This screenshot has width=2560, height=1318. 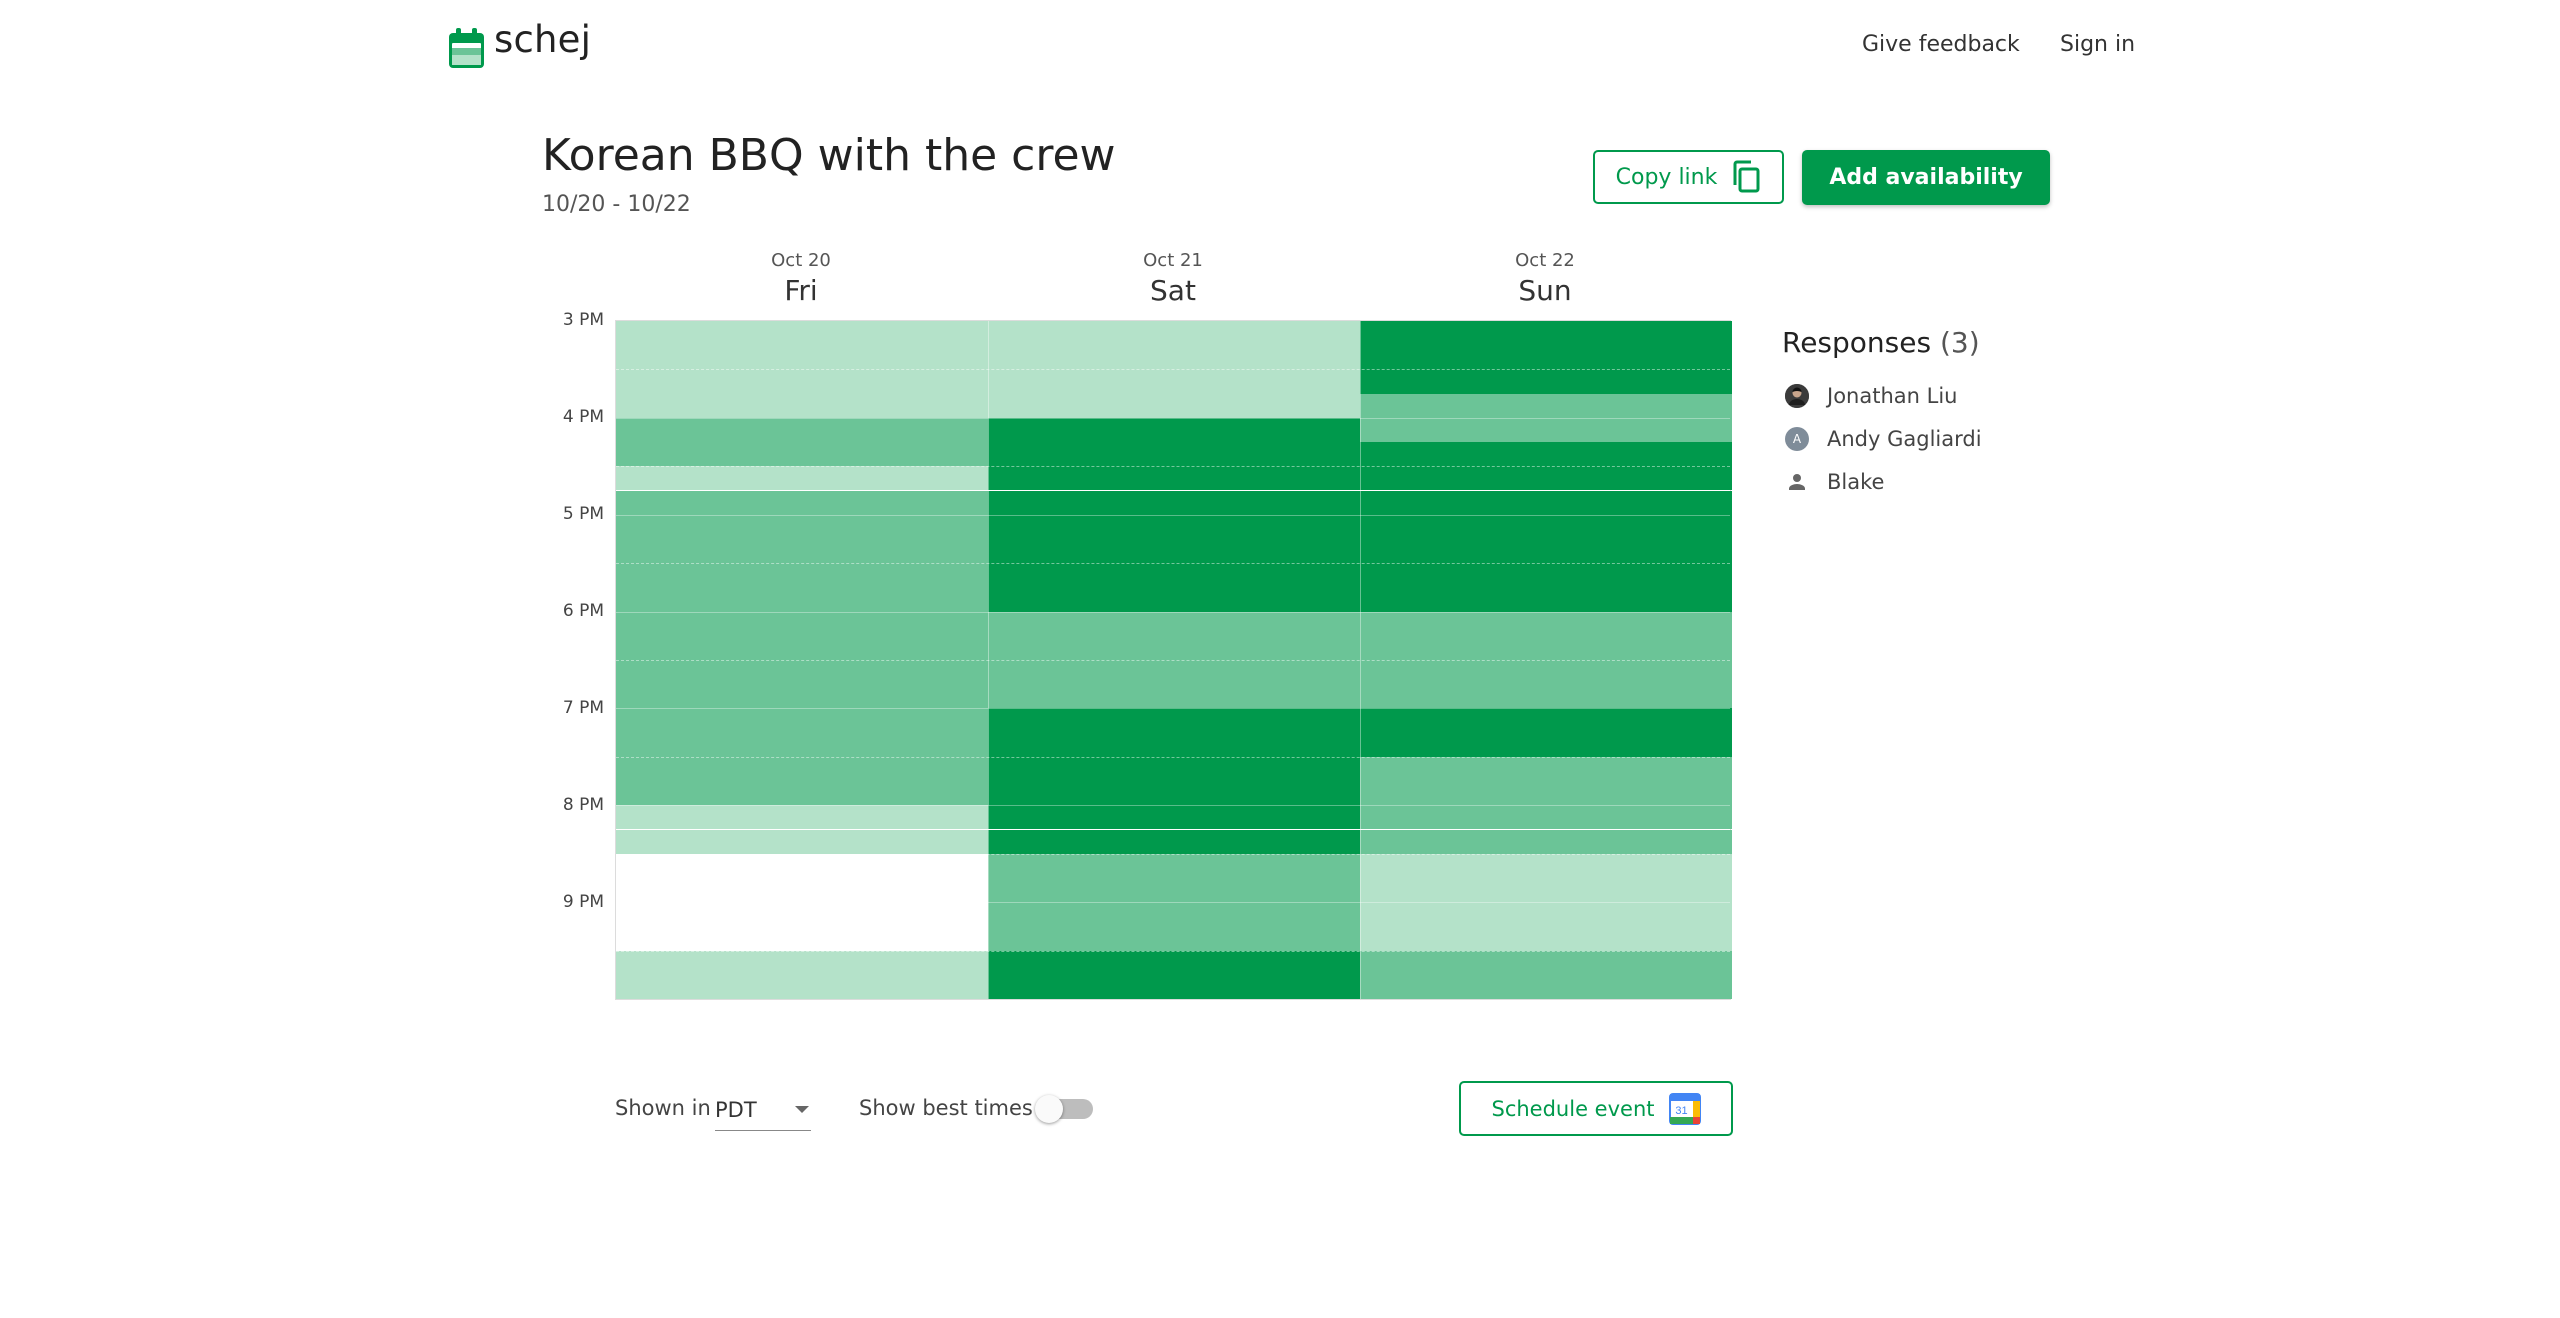 I want to click on response-name: Andy Gagliardi, so click(x=1904, y=439).